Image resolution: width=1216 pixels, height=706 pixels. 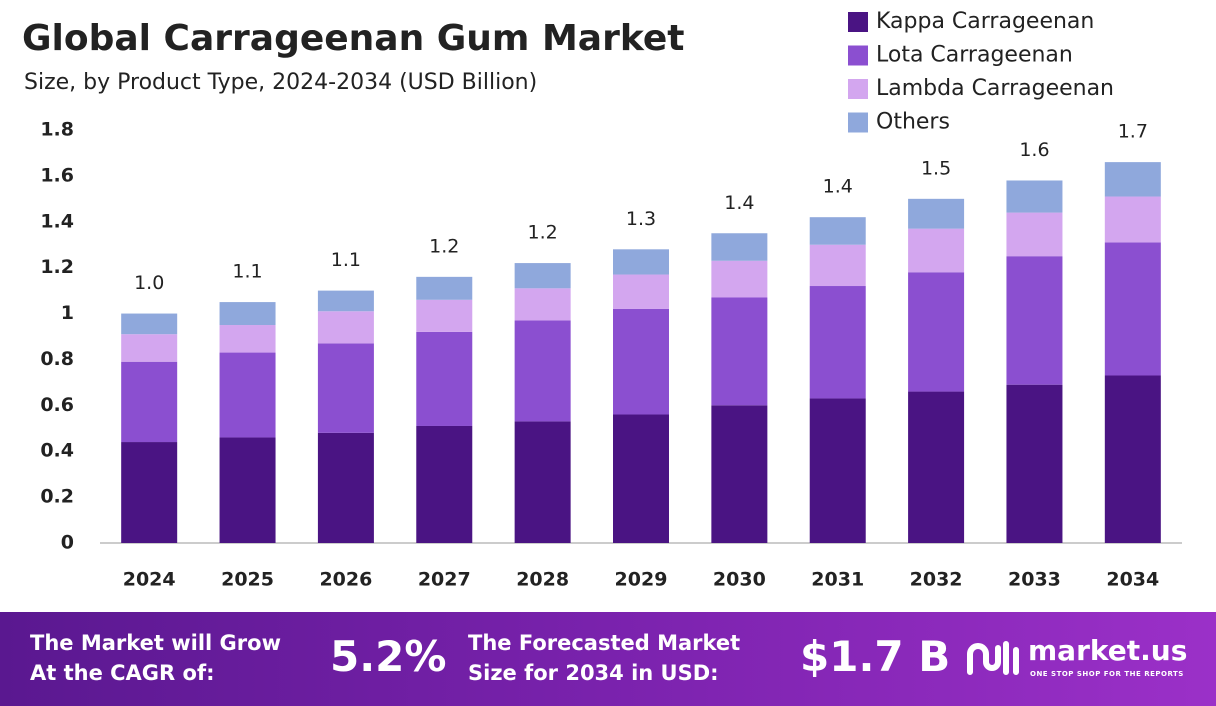 What do you see at coordinates (913, 122) in the screenshot?
I see `legend-label: Others` at bounding box center [913, 122].